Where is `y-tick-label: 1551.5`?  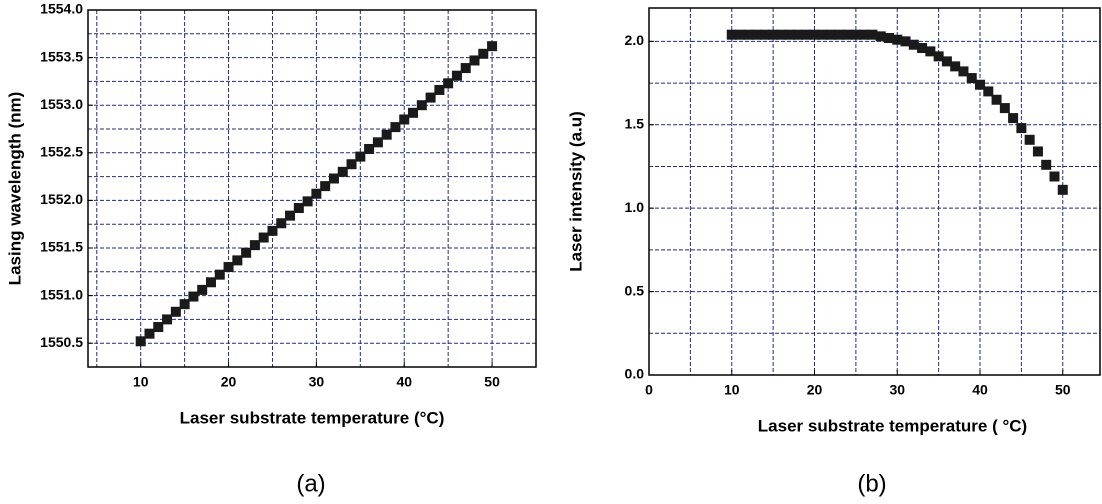
y-tick-label: 1551.5 is located at coordinates (61, 247).